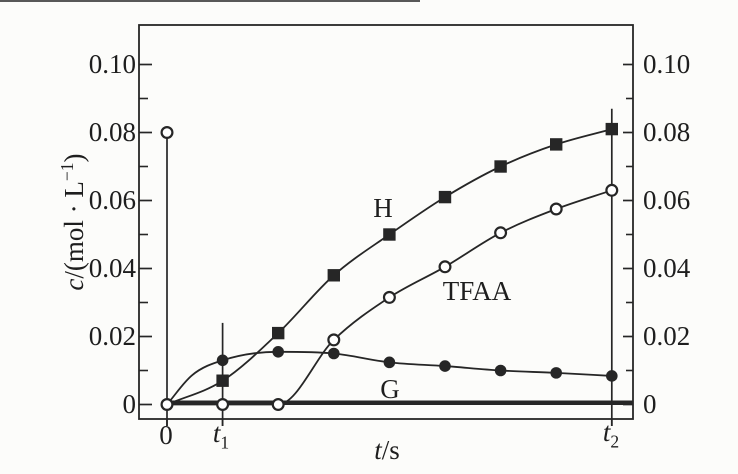  I want to click on y-tick-label-right-0.02: 0.02, so click(667, 336).